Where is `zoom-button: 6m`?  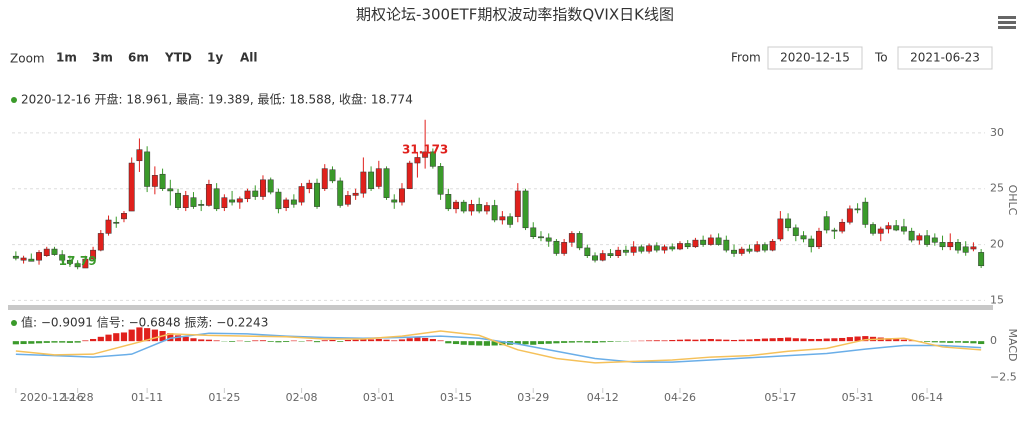
zoom-button: 6m is located at coordinates (138, 58).